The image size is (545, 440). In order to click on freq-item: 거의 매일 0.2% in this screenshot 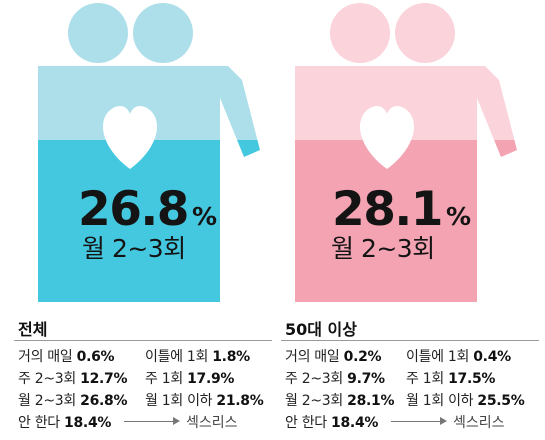, I will do `click(333, 357)`.